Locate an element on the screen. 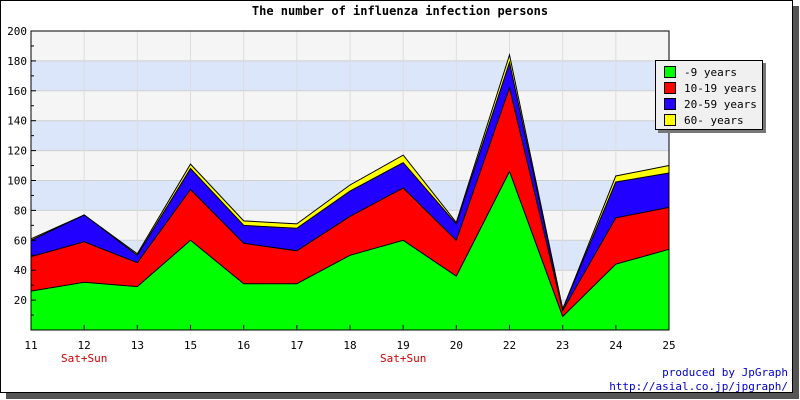  y-tick-label: 20 is located at coordinates (20, 300).